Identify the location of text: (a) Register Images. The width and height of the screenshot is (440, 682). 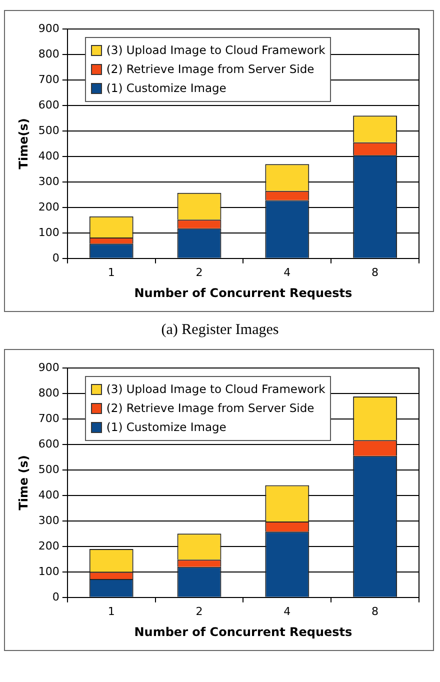
(220, 330).